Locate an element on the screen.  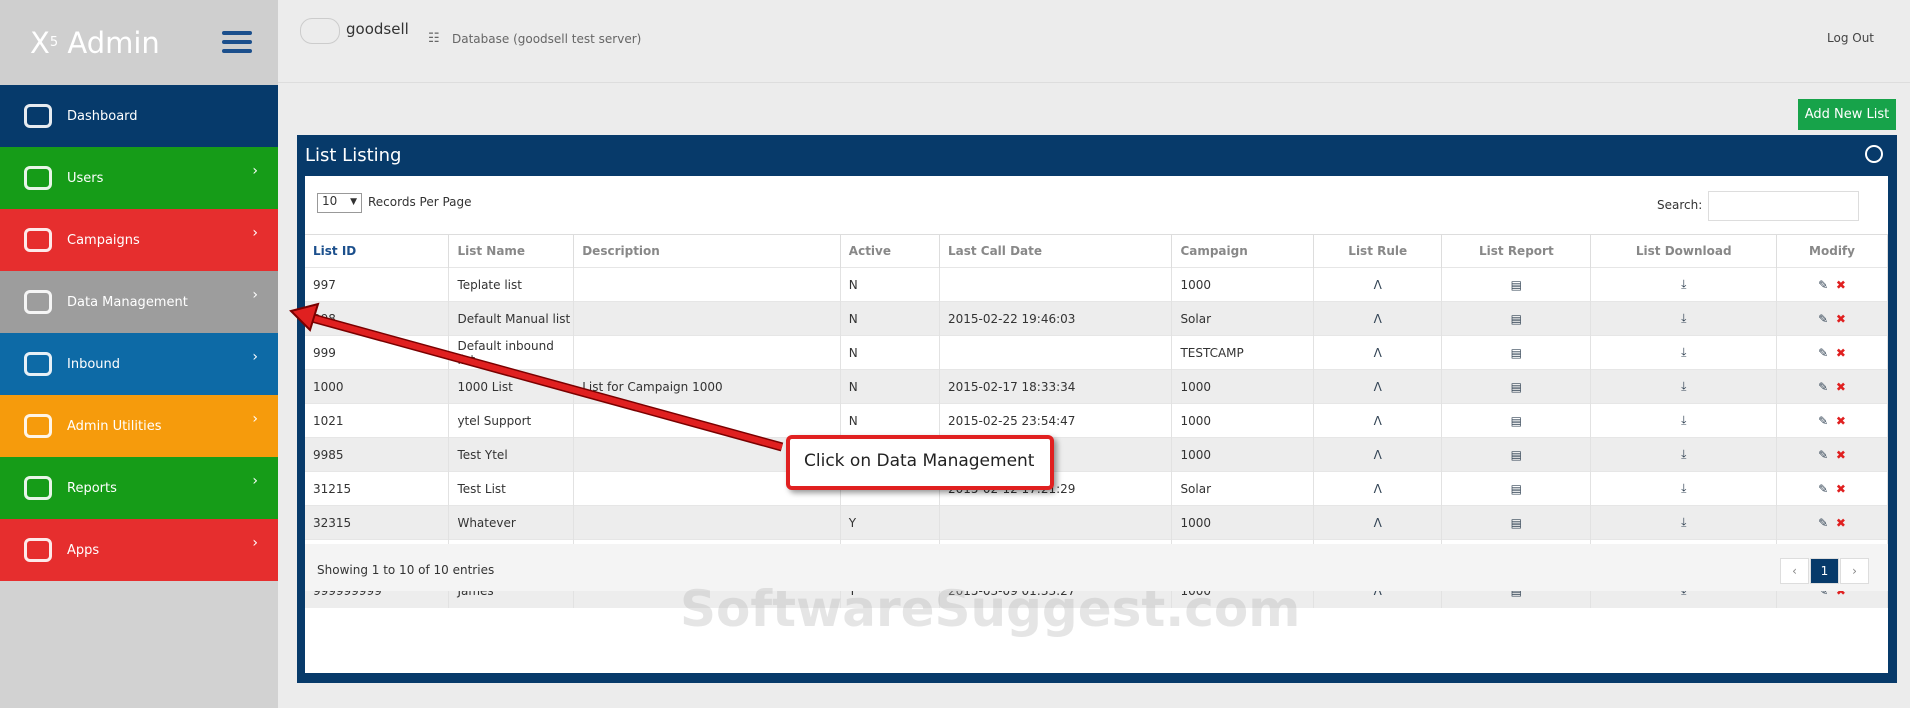
cell: Test List is located at coordinates (511, 488).